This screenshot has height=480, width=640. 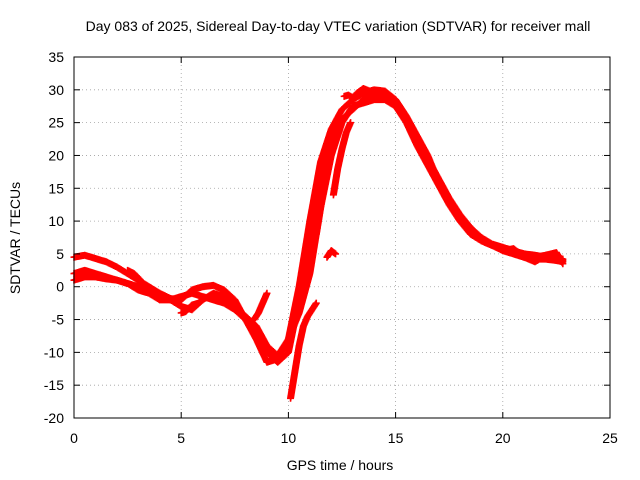 I want to click on y-tick-label: 5, so click(x=60, y=254).